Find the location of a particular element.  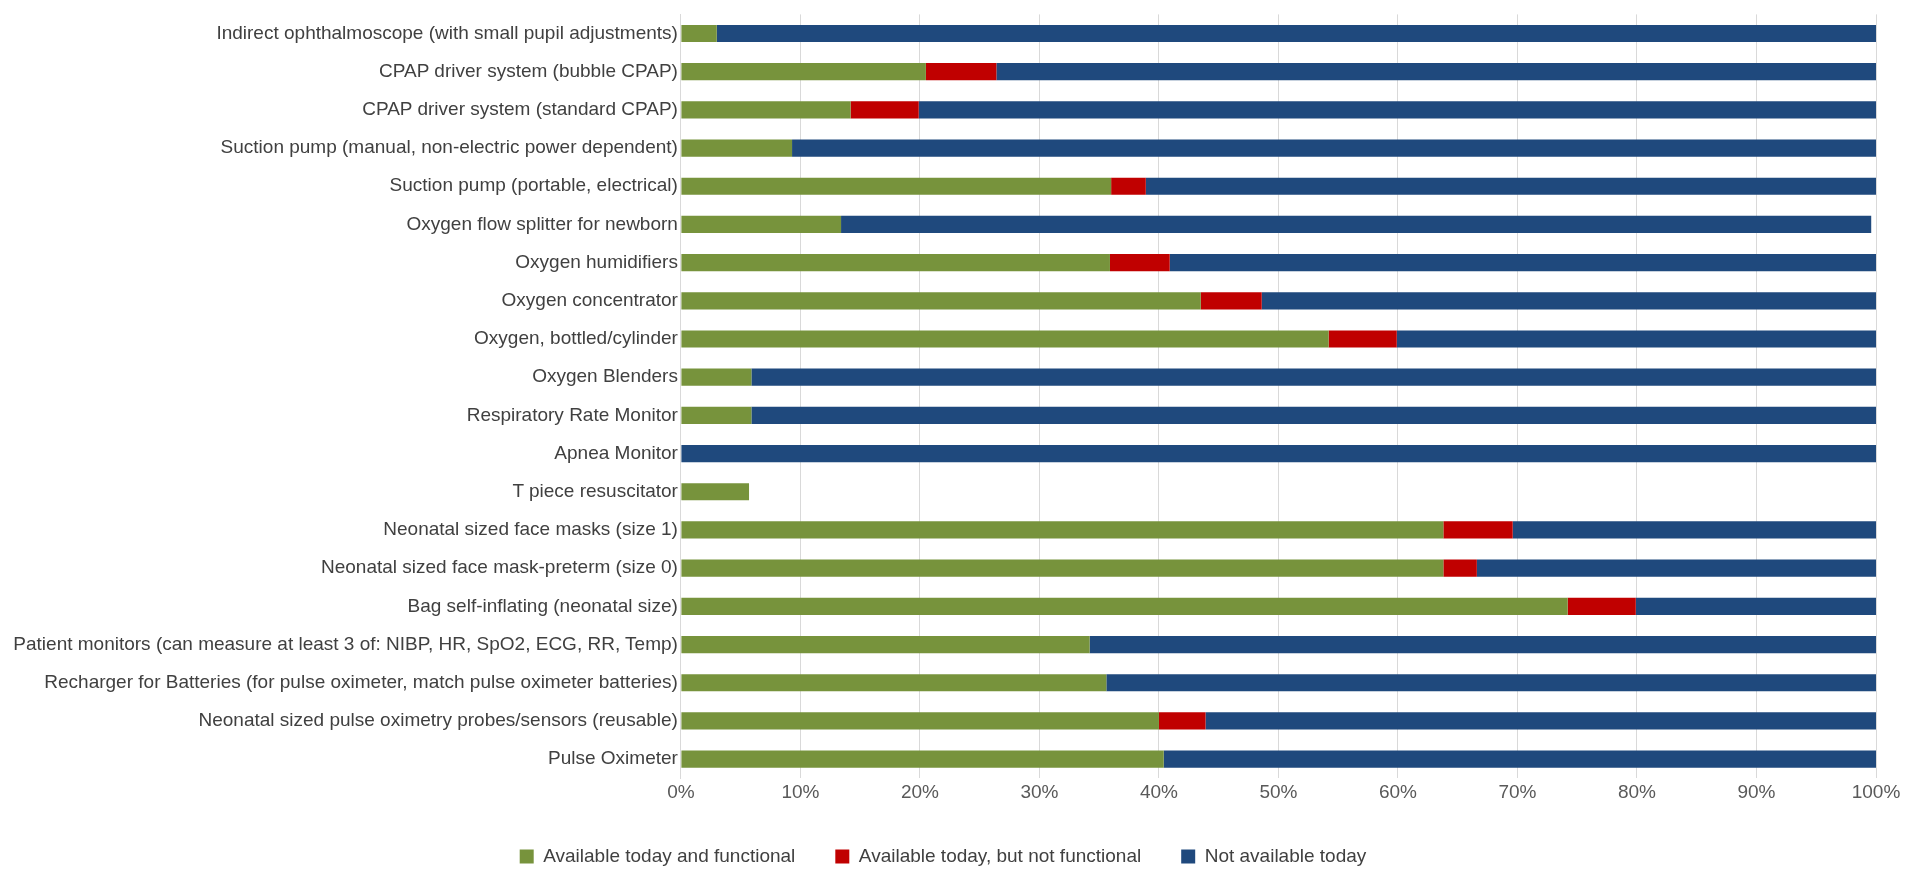

x-tick-label: 100% is located at coordinates (1876, 791).